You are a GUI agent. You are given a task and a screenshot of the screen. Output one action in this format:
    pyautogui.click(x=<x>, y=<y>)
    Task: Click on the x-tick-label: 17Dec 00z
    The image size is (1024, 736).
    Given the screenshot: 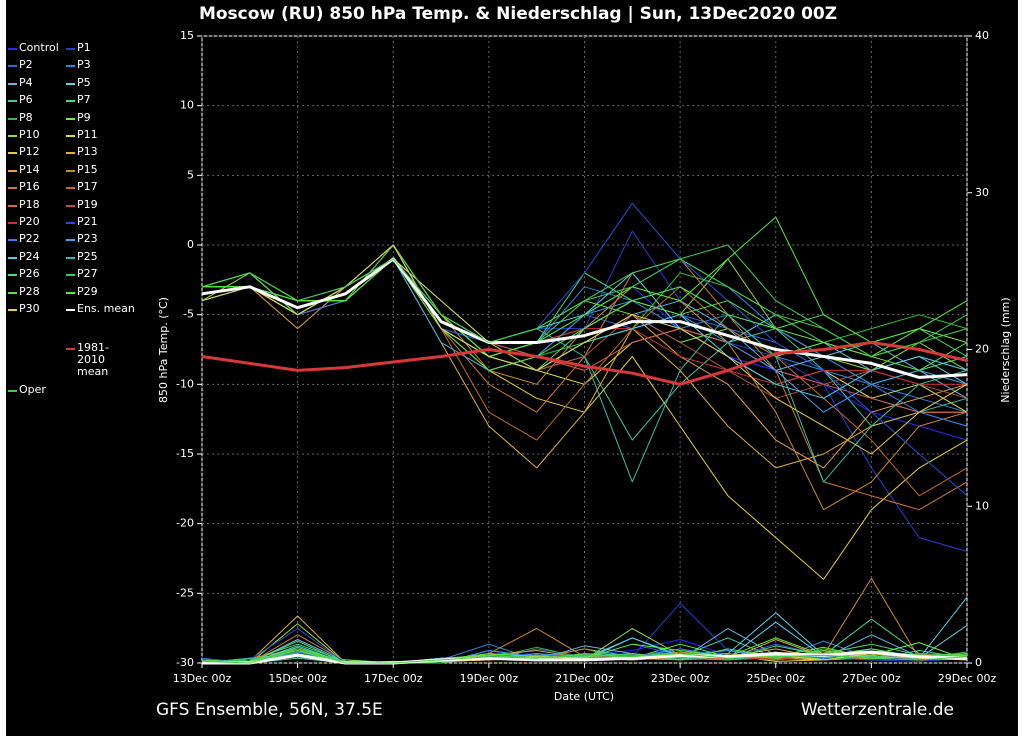 What is the action you would take?
    pyautogui.click(x=393, y=678)
    